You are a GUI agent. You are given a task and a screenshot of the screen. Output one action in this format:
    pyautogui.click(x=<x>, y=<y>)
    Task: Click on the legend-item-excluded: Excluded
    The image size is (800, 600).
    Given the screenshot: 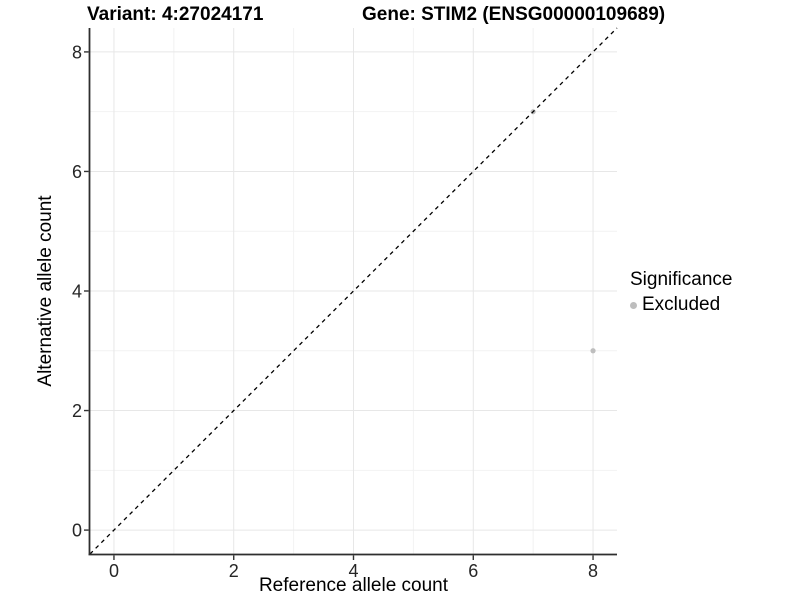 What is the action you would take?
    pyautogui.click(x=681, y=305)
    